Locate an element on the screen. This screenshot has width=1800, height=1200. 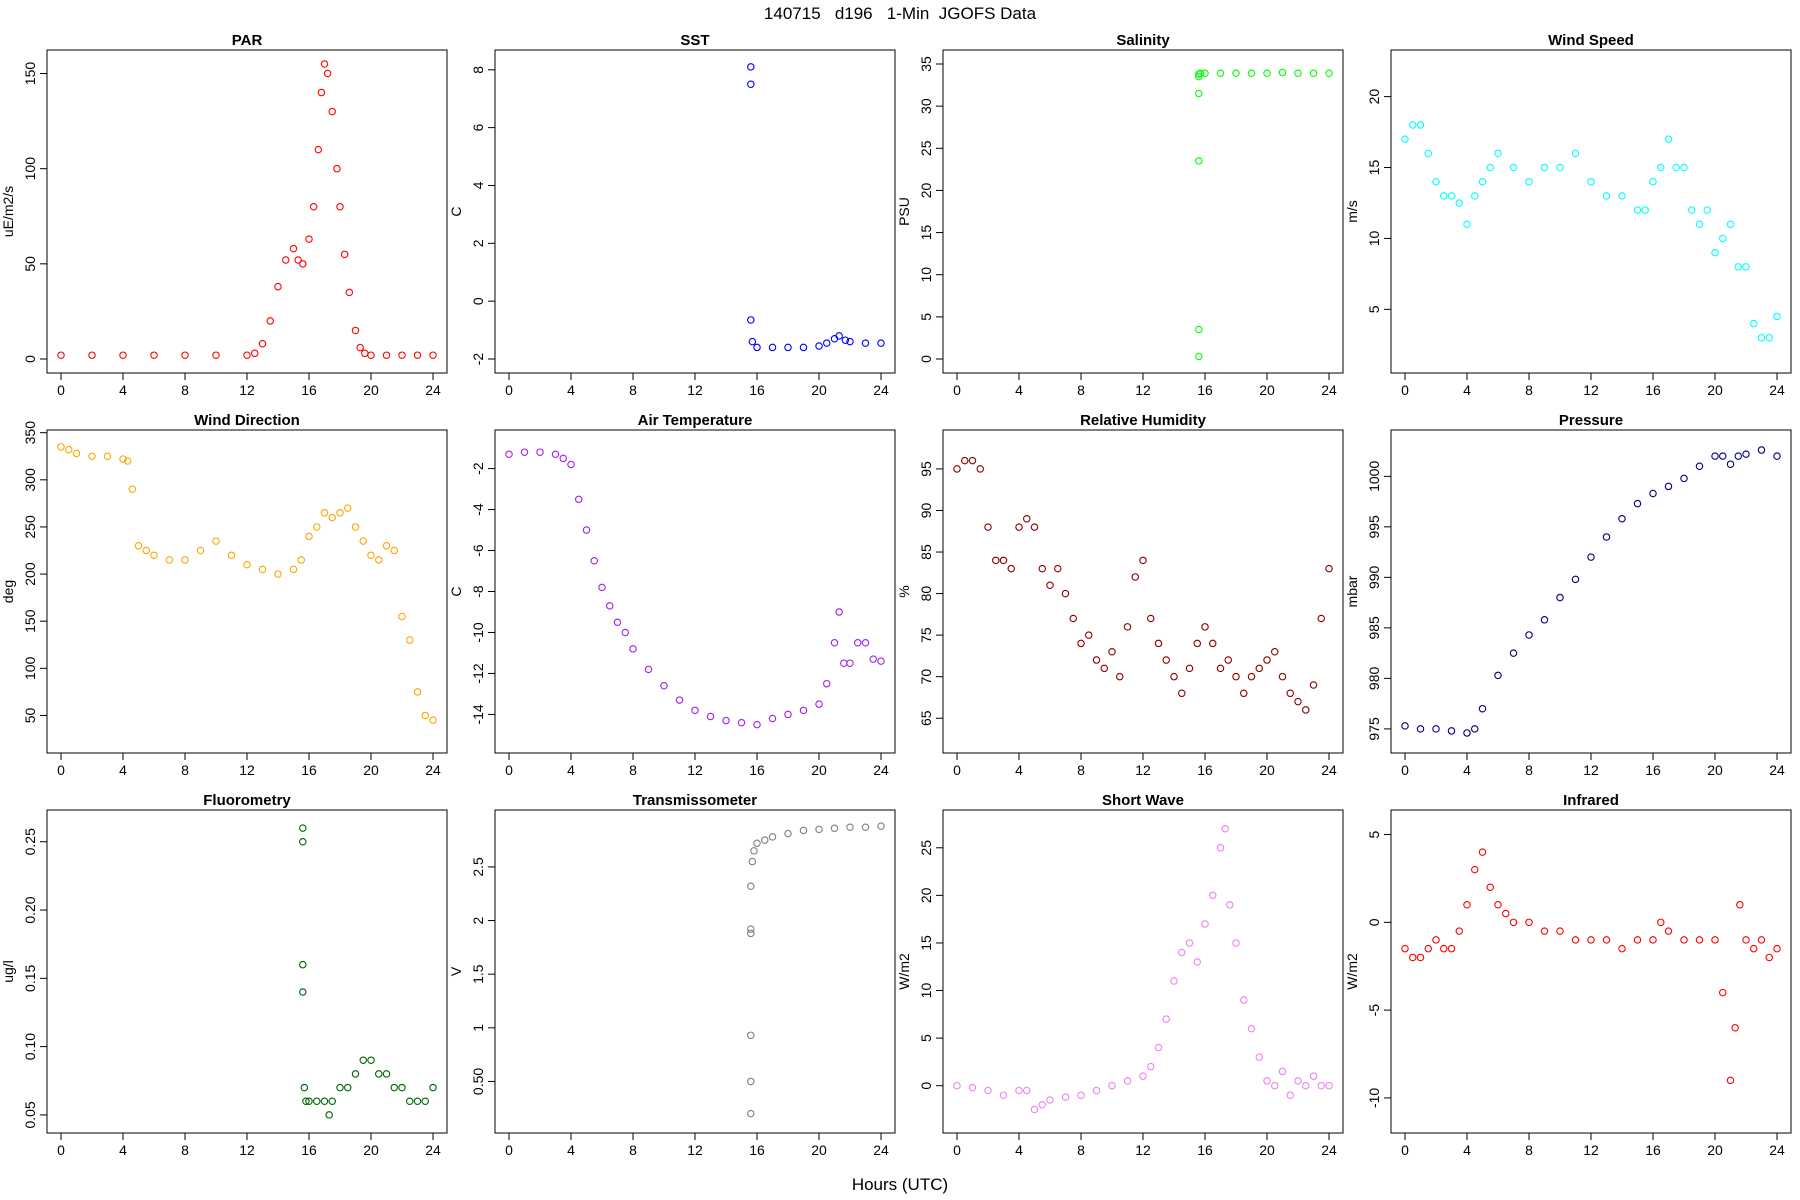
panel-title: PAR is located at coordinates (247, 40).